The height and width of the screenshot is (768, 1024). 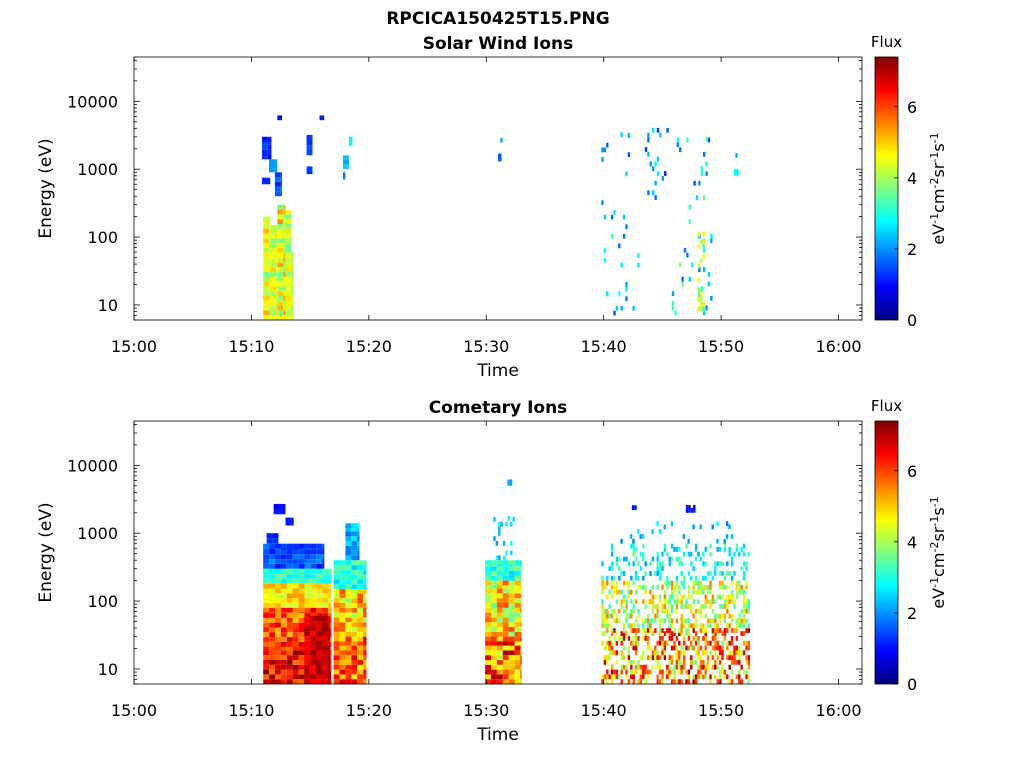 I want to click on x-tick-label: 15:10, so click(x=251, y=710).